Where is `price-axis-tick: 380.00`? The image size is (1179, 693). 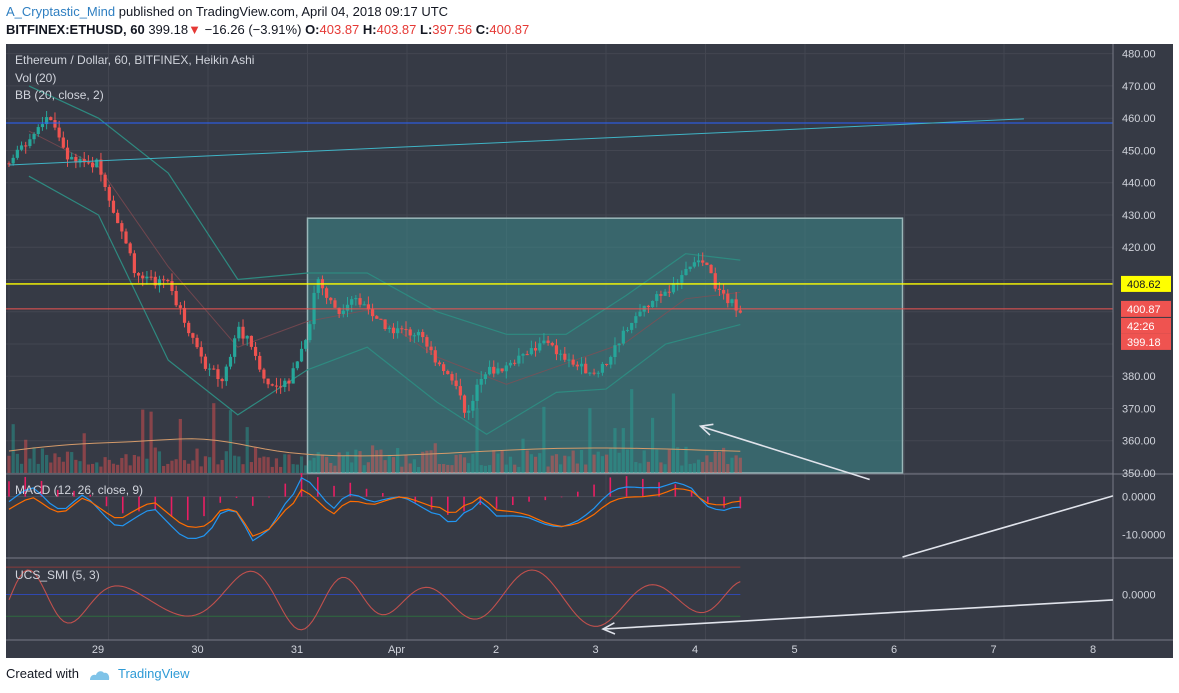 price-axis-tick: 380.00 is located at coordinates (1139, 377).